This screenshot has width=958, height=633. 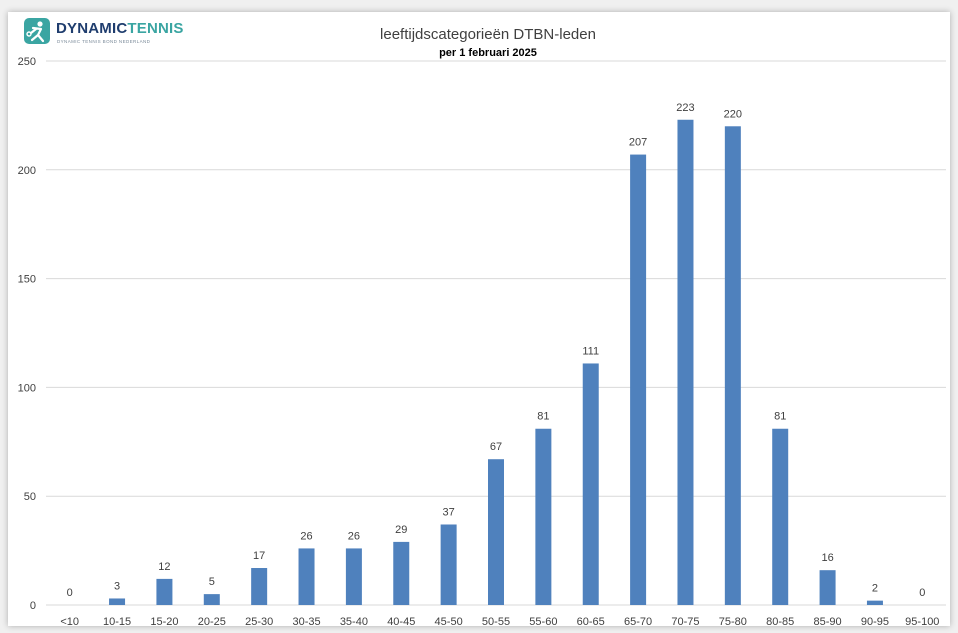 What do you see at coordinates (828, 621) in the screenshot?
I see `x-tick-label: 85-90` at bounding box center [828, 621].